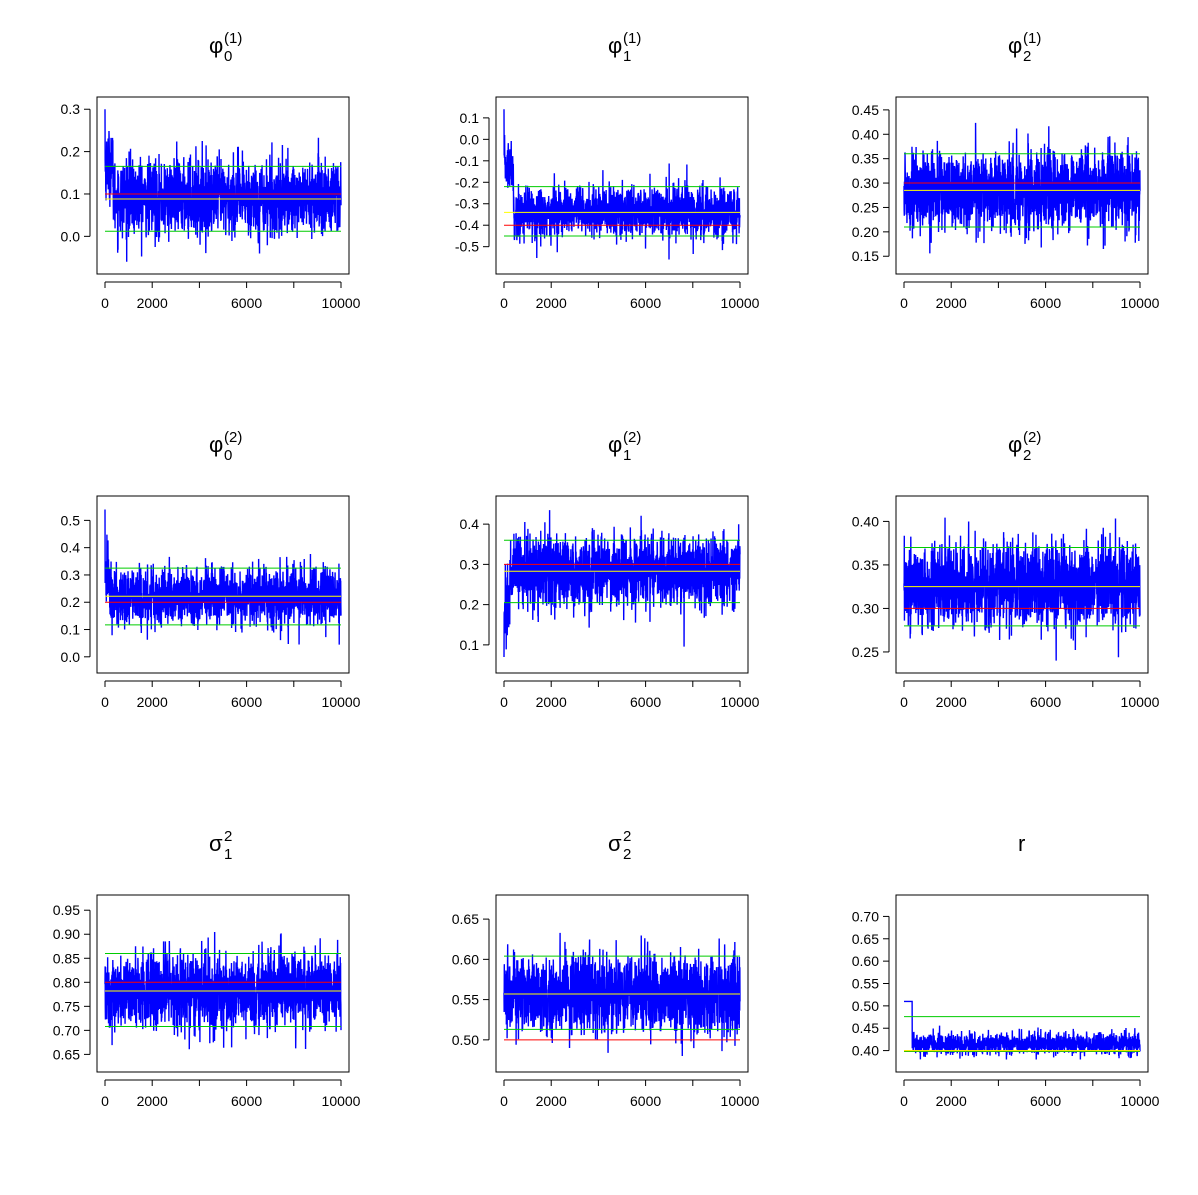  I want to click on y-tick-label: -0.1, so click(467, 161).